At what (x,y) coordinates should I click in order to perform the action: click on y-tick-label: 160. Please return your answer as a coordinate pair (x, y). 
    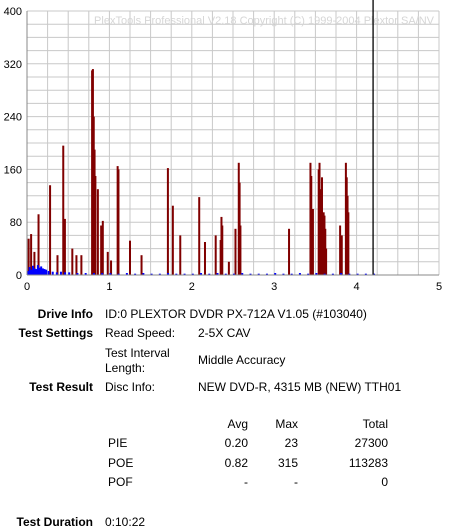
    Looking at the image, I should click on (13, 170).